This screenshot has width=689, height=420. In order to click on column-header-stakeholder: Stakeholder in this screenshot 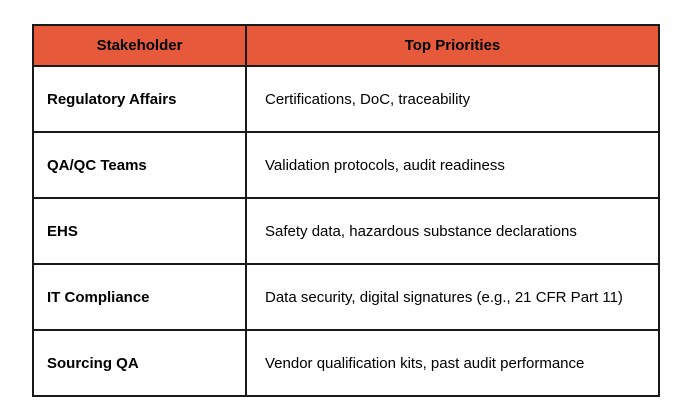, I will do `click(139, 45)`.